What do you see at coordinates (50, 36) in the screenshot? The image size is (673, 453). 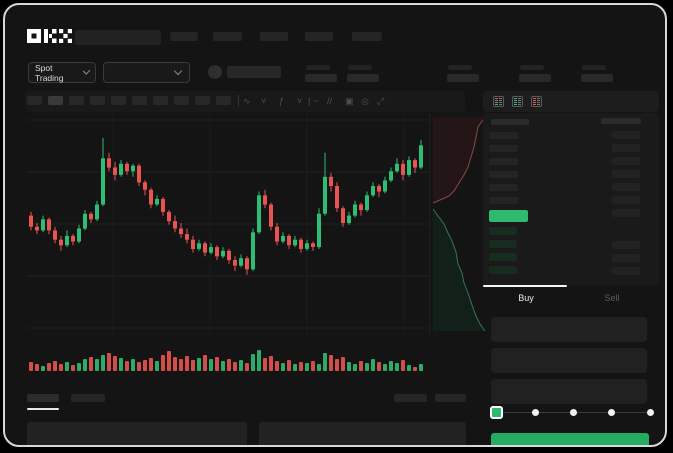 I see `okx-logo` at bounding box center [50, 36].